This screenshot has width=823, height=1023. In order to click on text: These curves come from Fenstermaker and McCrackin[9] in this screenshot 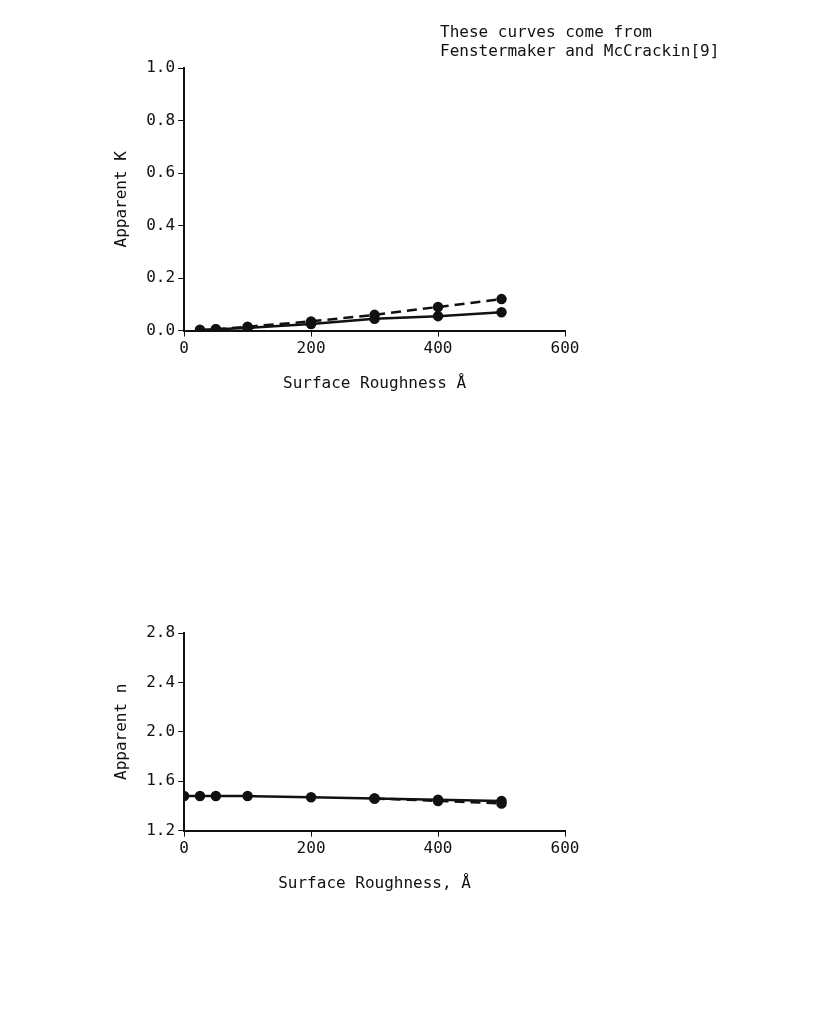, I will do `click(580, 41)`.